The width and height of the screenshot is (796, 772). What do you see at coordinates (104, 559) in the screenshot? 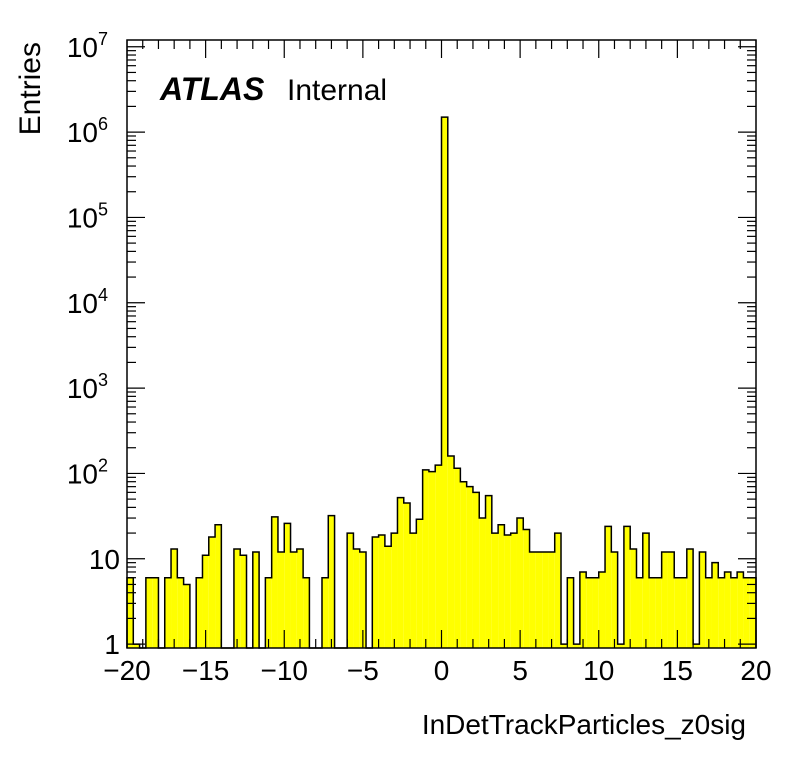
I see `y-tick-label: 10` at bounding box center [104, 559].